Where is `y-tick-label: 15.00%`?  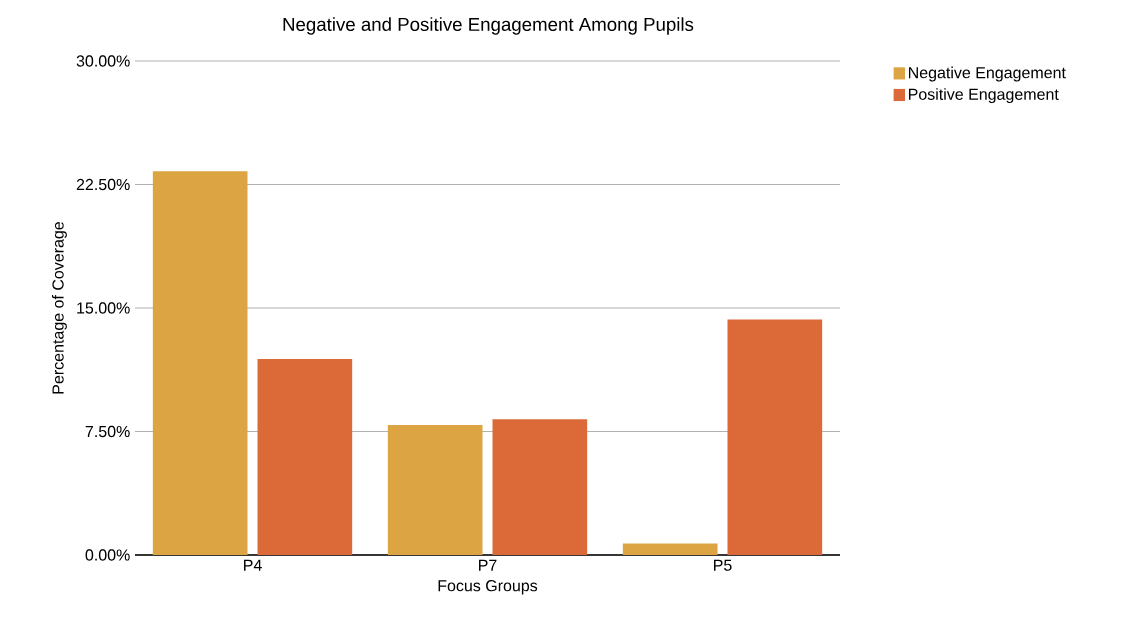
y-tick-label: 15.00% is located at coordinates (103, 308).